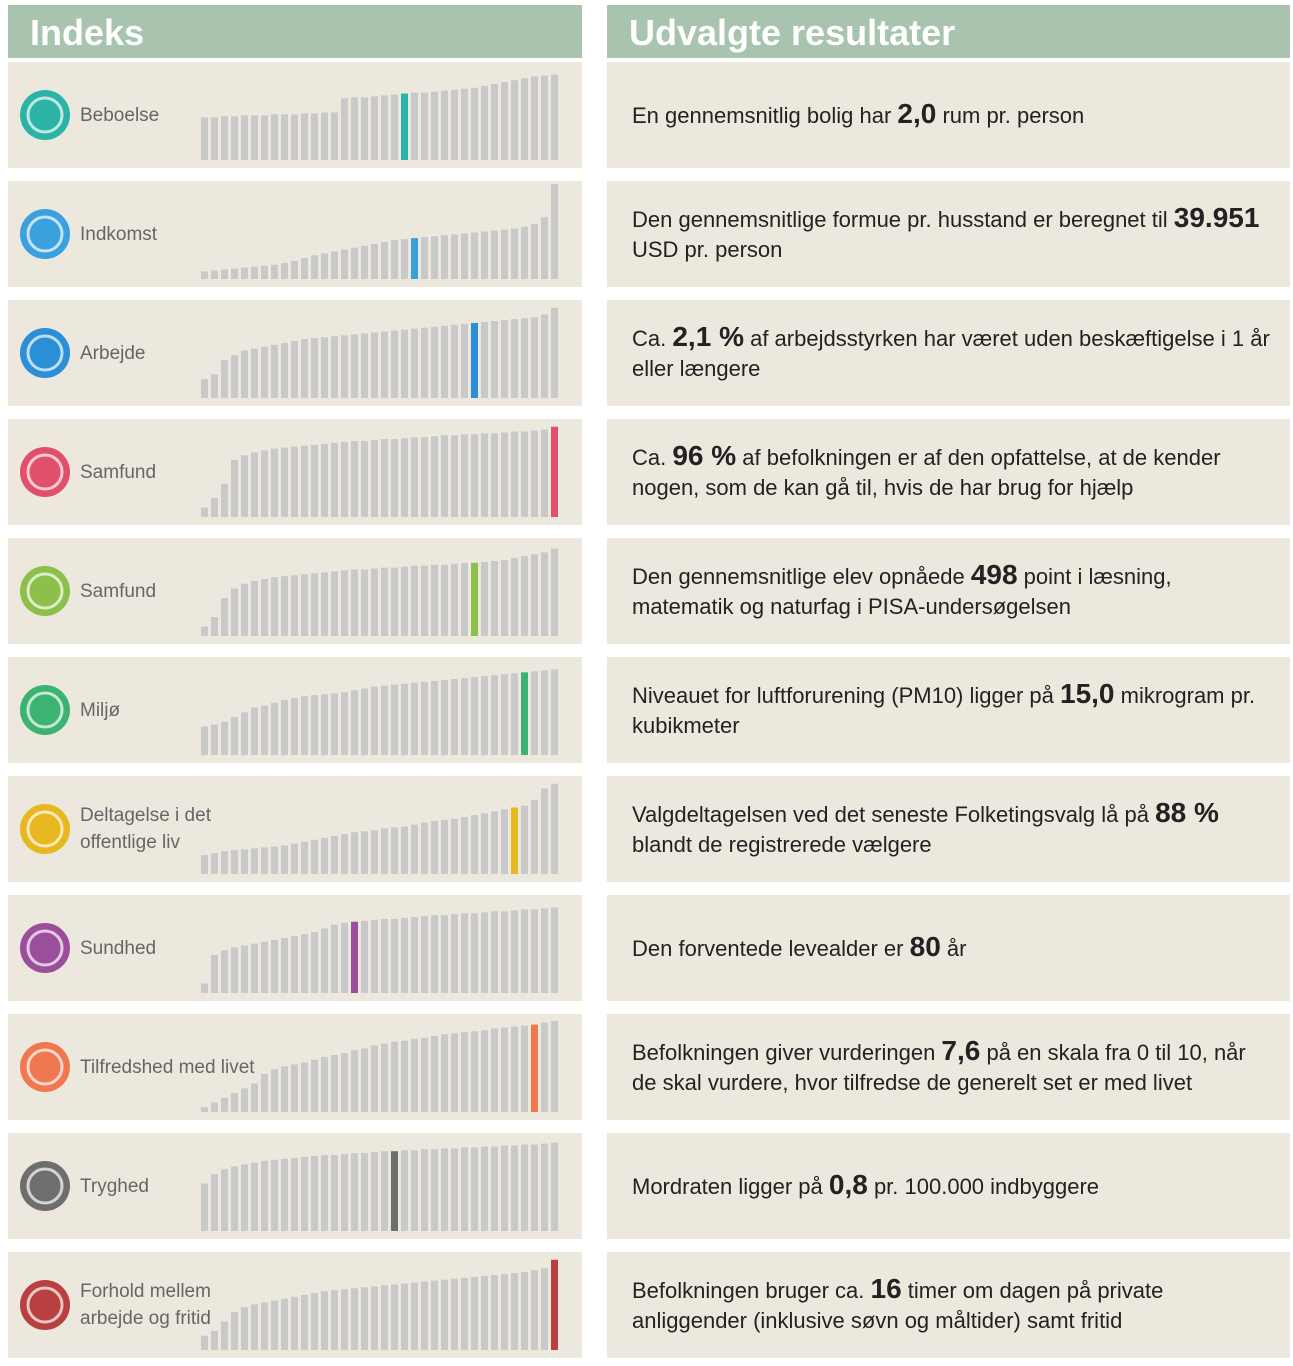  What do you see at coordinates (765, 115) in the screenshot?
I see `result-before: En gennemsnitlig bolig har` at bounding box center [765, 115].